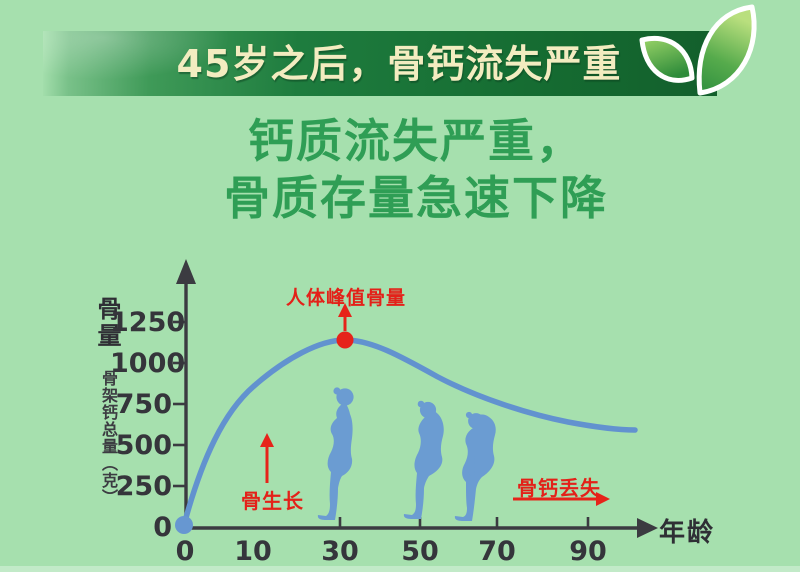 The width and height of the screenshot is (800, 572). What do you see at coordinates (345, 317) in the screenshot?
I see `peak-arrow-icon` at bounding box center [345, 317].